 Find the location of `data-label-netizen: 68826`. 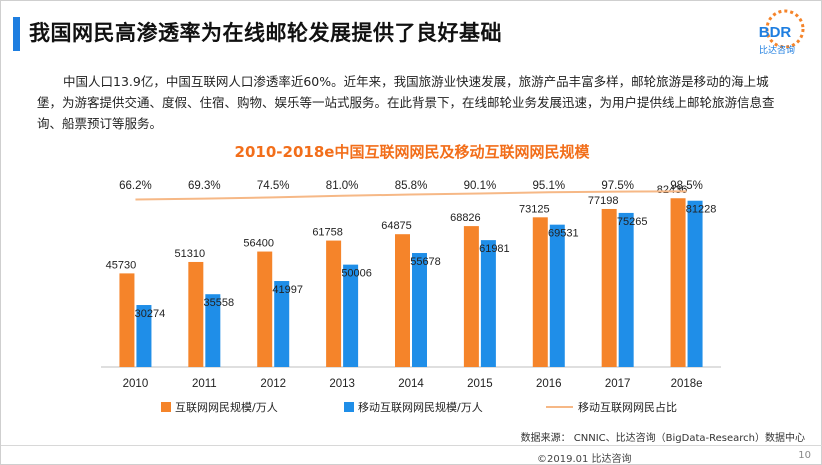

data-label-netizen: 68826 is located at coordinates (465, 218).